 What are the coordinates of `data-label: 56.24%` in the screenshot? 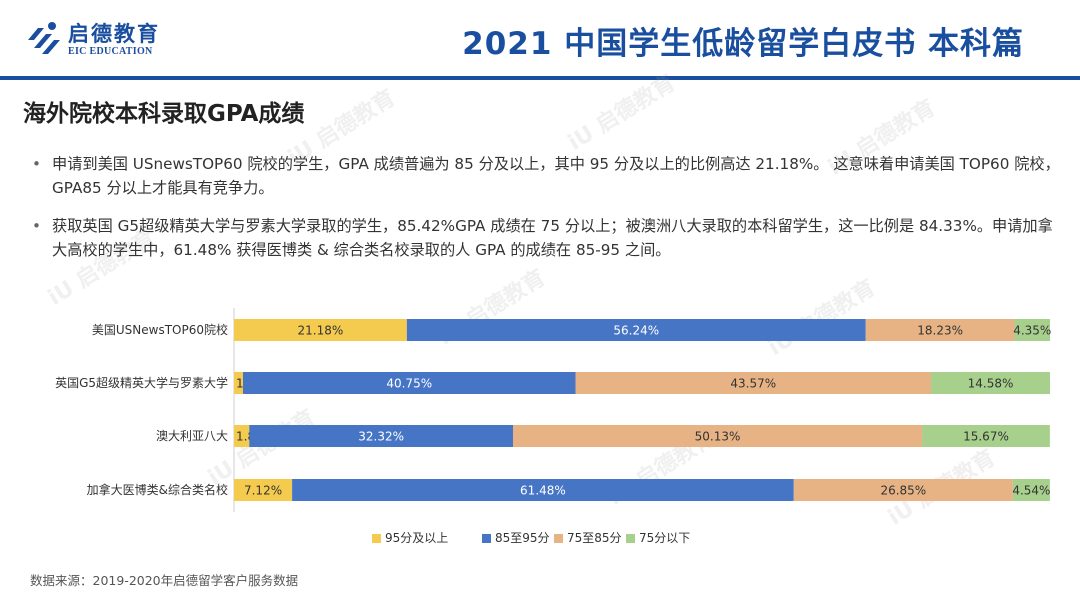 It's located at (636, 331).